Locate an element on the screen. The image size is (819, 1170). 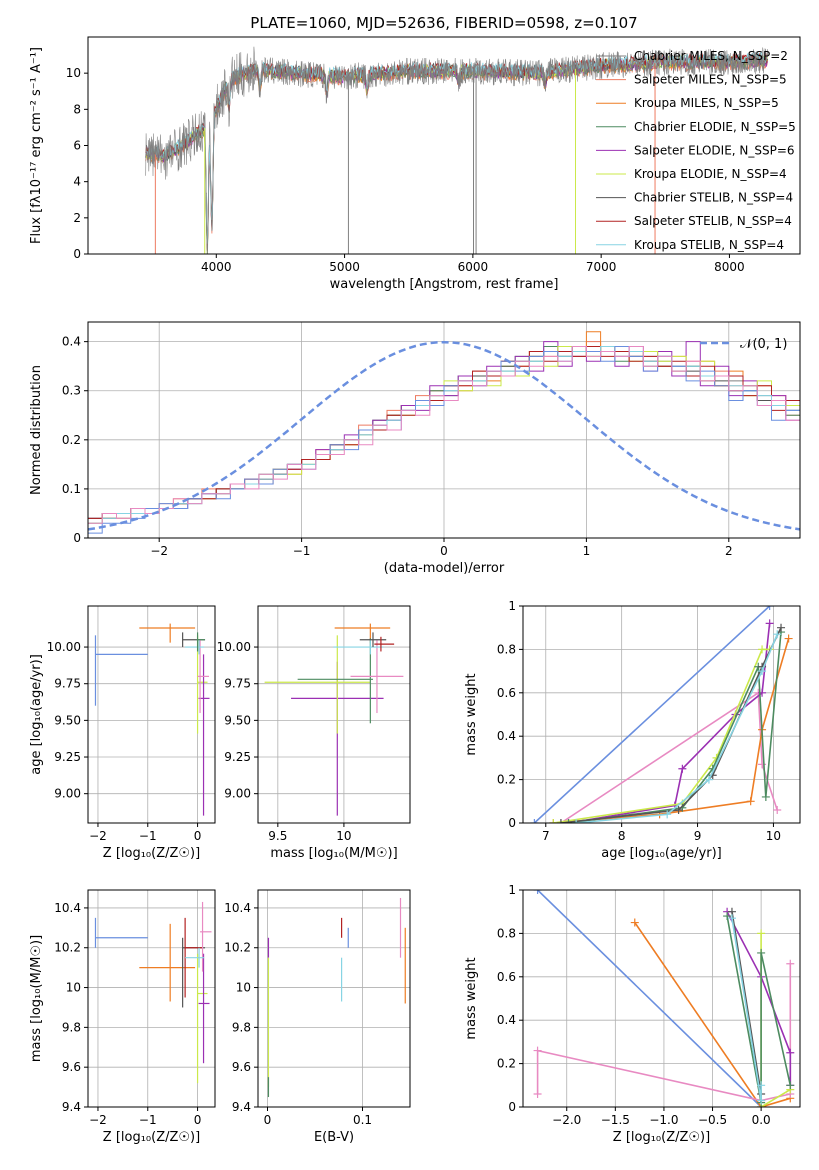
weight-lines is located at coordinates (661, 714).